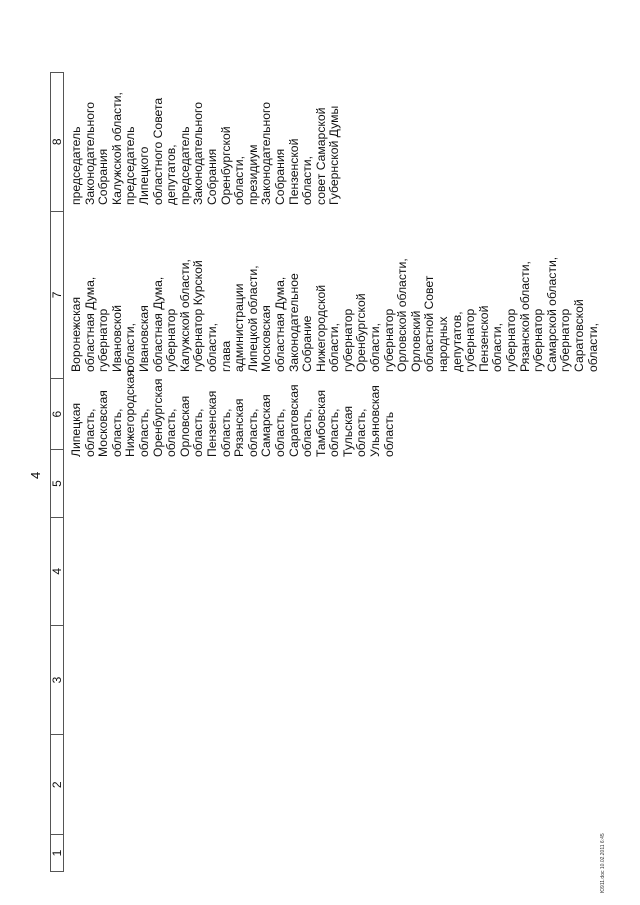 The width and height of the screenshot is (640, 905). What do you see at coordinates (157, 417) in the screenshot?
I see `cell-line: Оренбургская` at bounding box center [157, 417].